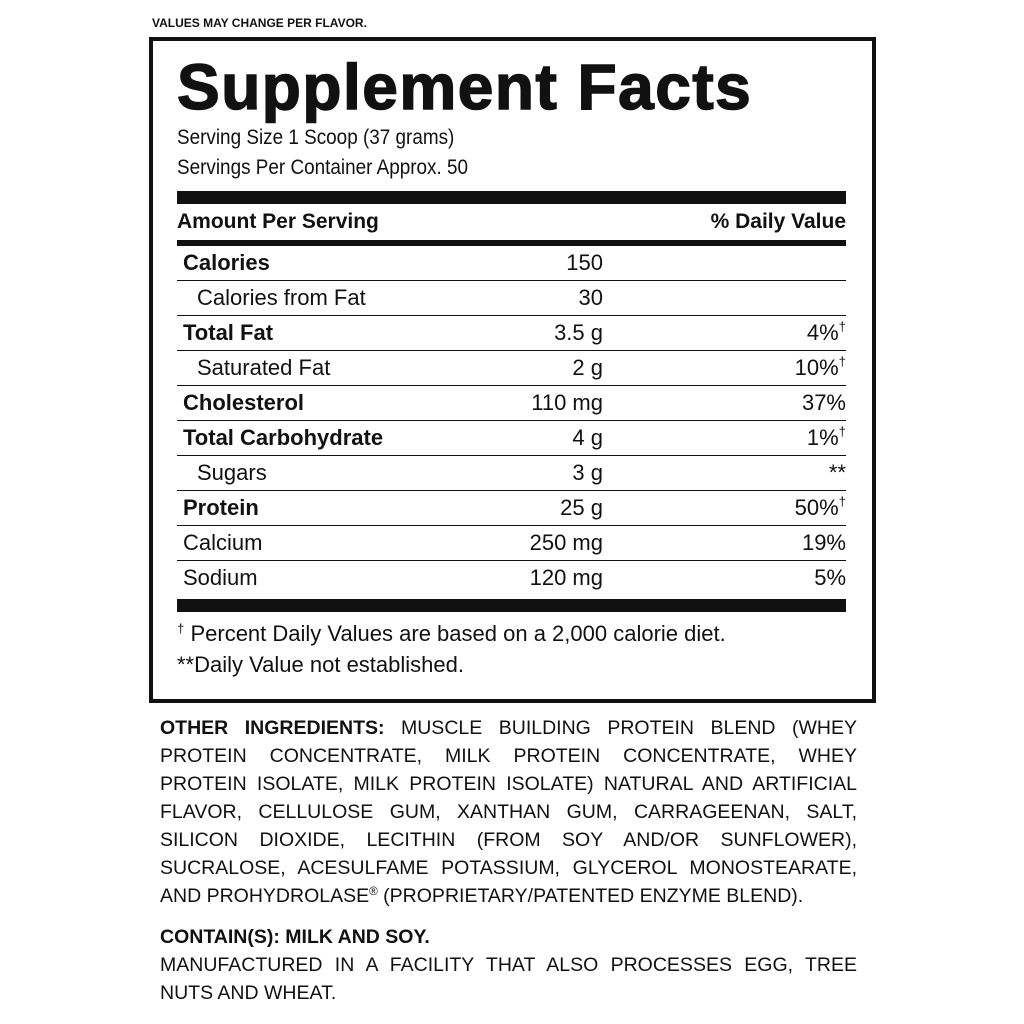 The height and width of the screenshot is (1024, 1024). What do you see at coordinates (826, 332) in the screenshot?
I see `nutrient-daily-value: 4%†` at bounding box center [826, 332].